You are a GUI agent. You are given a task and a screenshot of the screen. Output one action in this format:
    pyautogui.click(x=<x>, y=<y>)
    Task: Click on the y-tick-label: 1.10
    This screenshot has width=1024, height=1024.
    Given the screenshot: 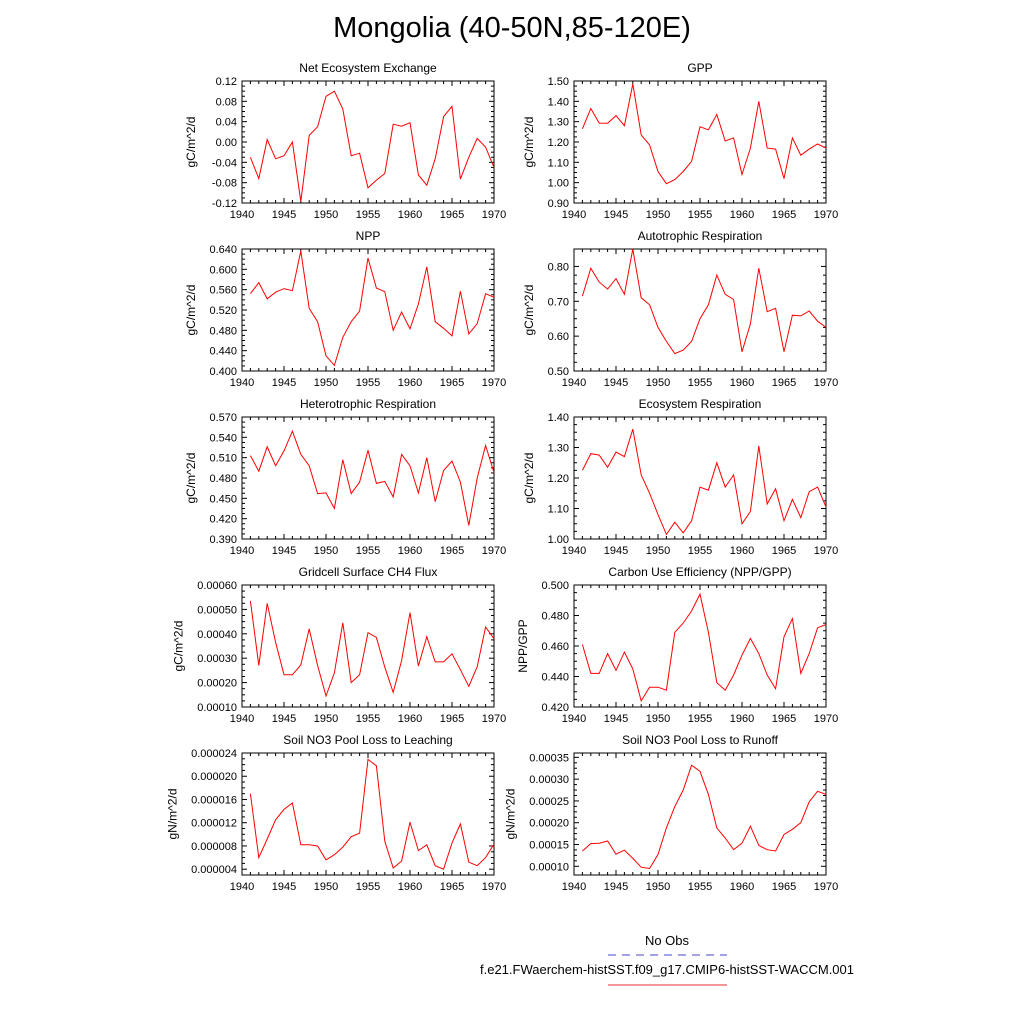 What is the action you would take?
    pyautogui.click(x=558, y=163)
    